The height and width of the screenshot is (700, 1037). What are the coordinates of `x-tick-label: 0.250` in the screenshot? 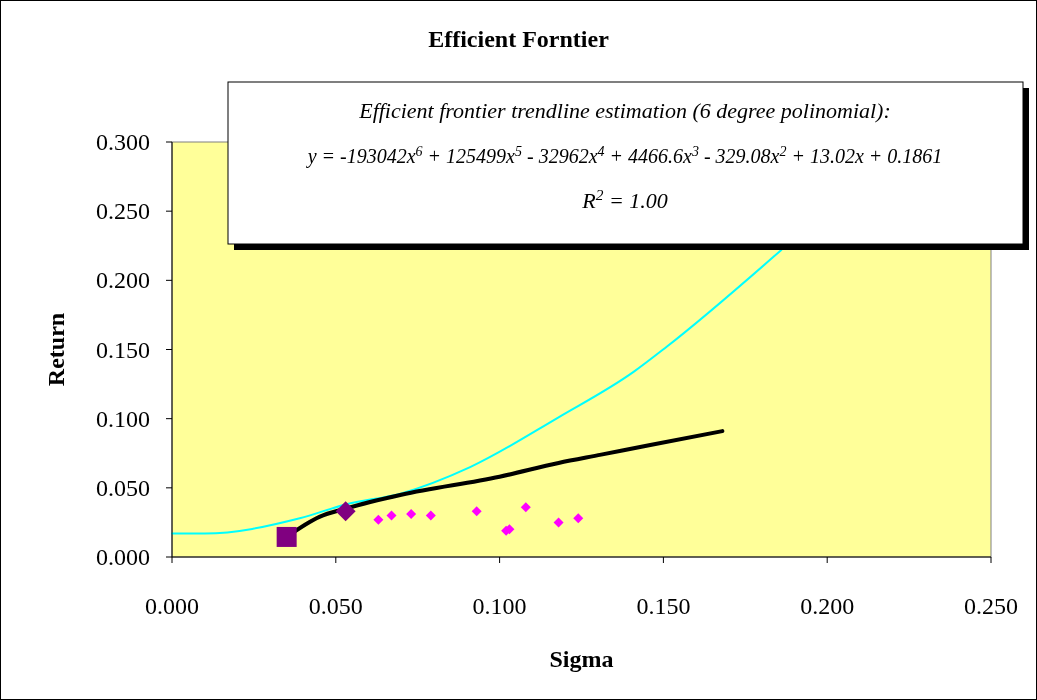 It's located at (991, 606).